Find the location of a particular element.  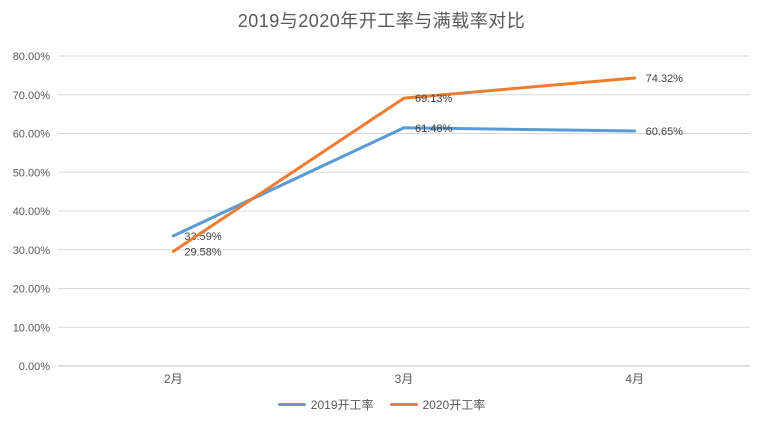

legend-item-0: 2019开工率 is located at coordinates (325, 404).